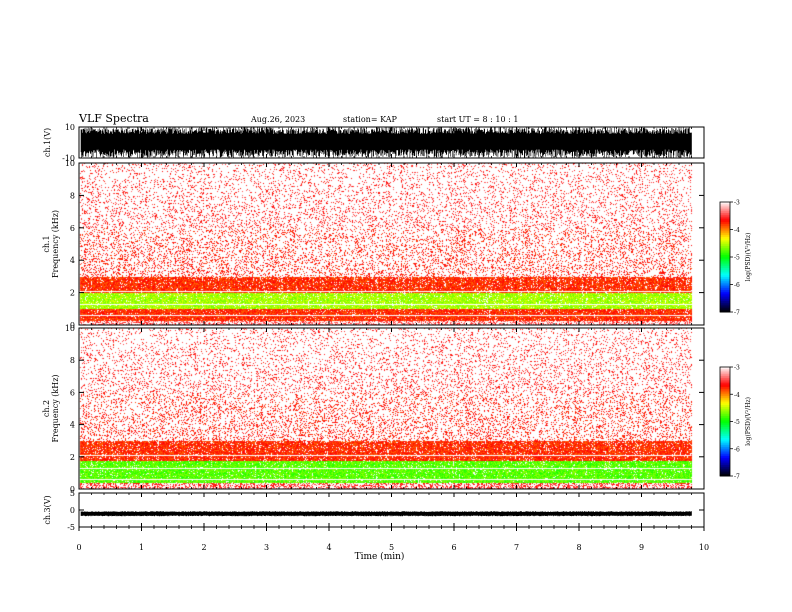 This screenshot has width=792, height=612. Describe the element at coordinates (391, 547) in the screenshot. I see `x-tick-label: 5` at that location.